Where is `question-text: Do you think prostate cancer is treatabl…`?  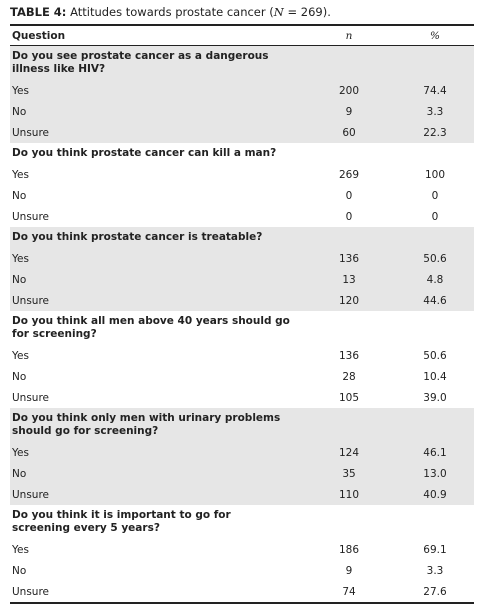 question-text: Do you think prostate cancer is treatabl… is located at coordinates (137, 237).